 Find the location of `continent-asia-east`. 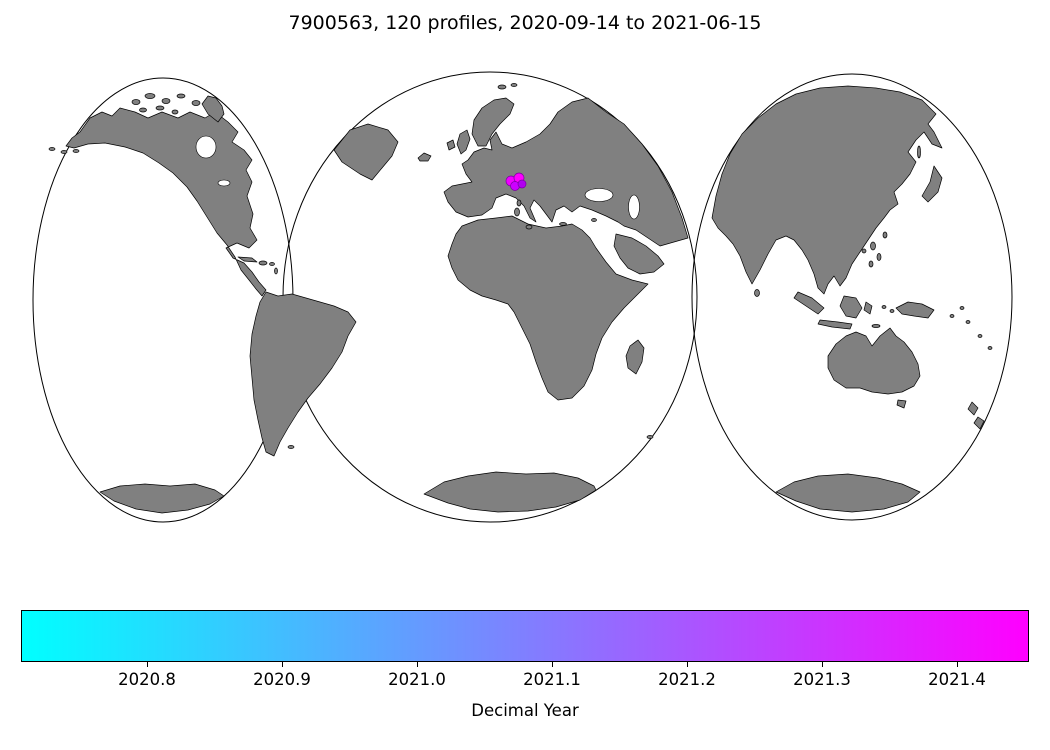

continent-asia-east is located at coordinates (827, 190).